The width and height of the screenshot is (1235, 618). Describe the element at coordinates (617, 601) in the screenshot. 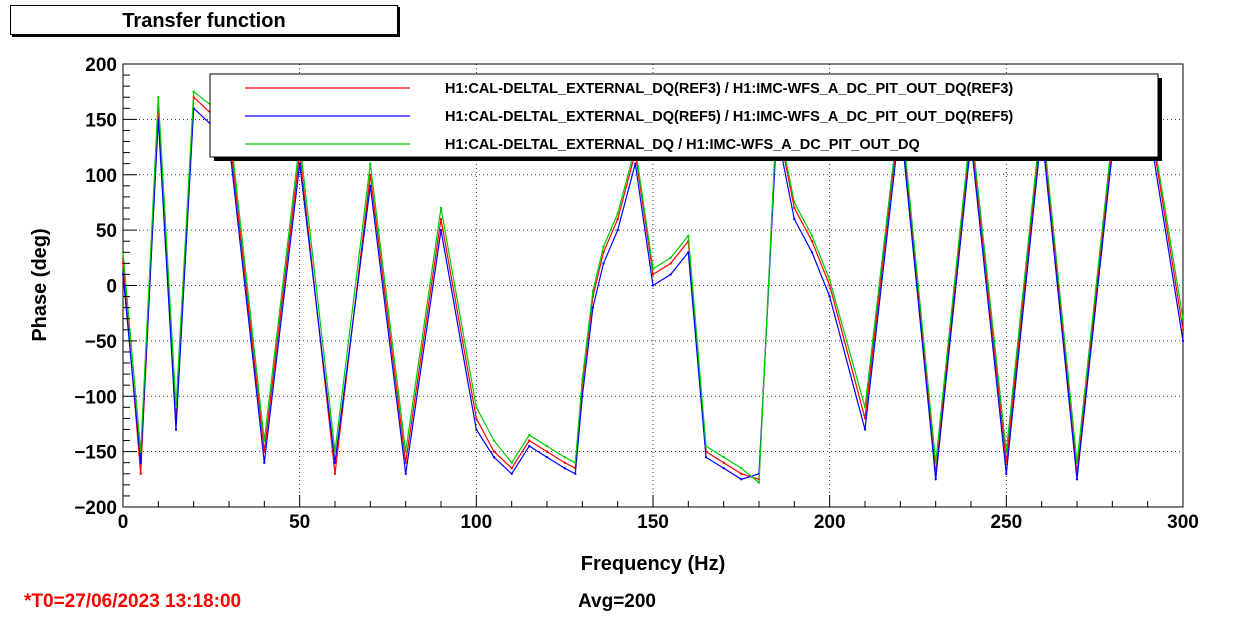

I see `average-count: Avg=200` at that location.